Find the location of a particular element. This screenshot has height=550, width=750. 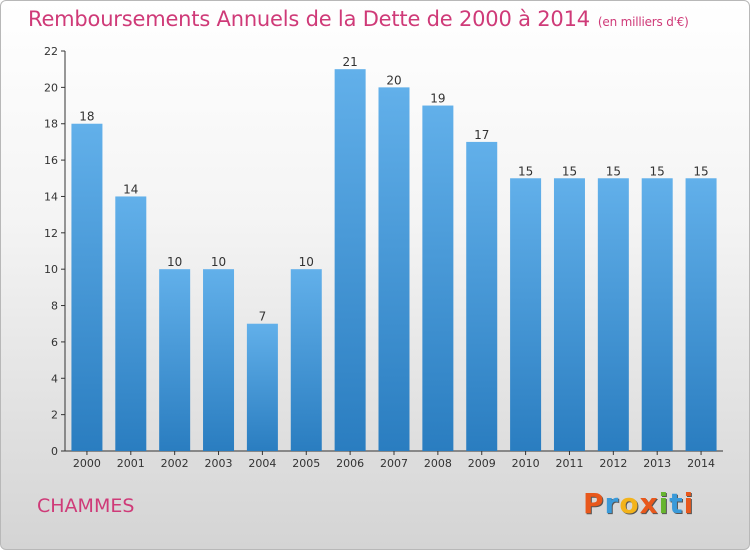

x-tick-label: 2010 is located at coordinates (526, 463).